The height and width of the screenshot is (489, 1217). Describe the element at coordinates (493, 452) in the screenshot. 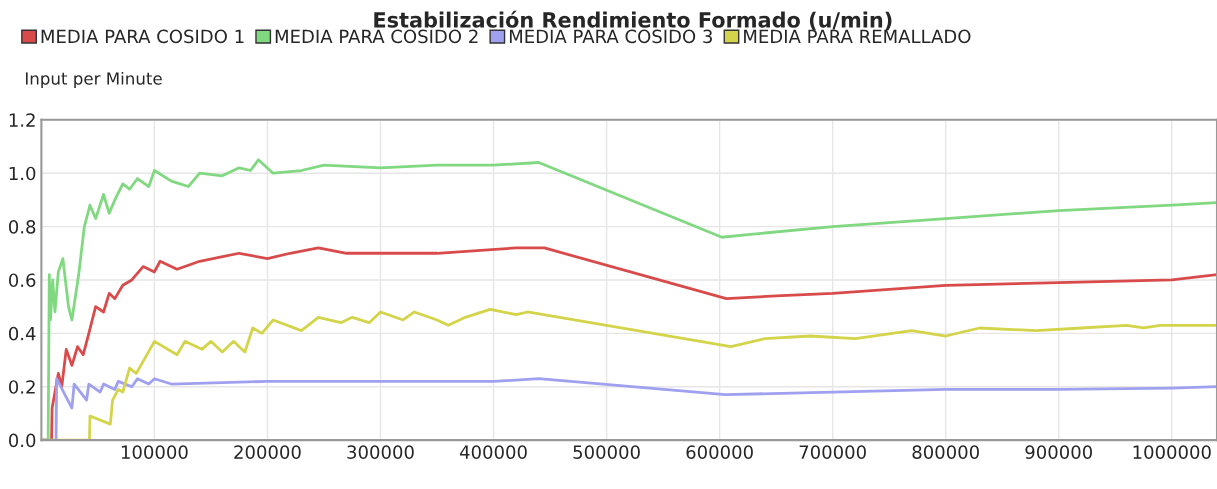

I see `x-tick-label: 400000` at that location.